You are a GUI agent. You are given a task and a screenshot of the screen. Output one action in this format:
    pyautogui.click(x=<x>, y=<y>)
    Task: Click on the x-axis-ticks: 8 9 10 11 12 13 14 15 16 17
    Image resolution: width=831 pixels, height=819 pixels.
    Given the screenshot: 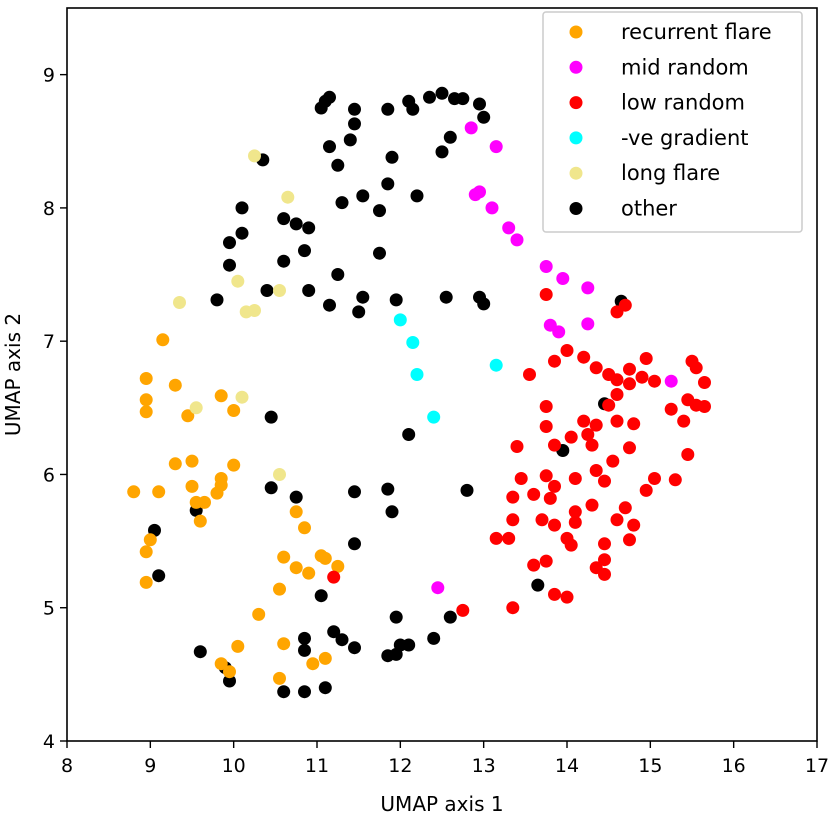 What is the action you would take?
    pyautogui.click(x=445, y=759)
    